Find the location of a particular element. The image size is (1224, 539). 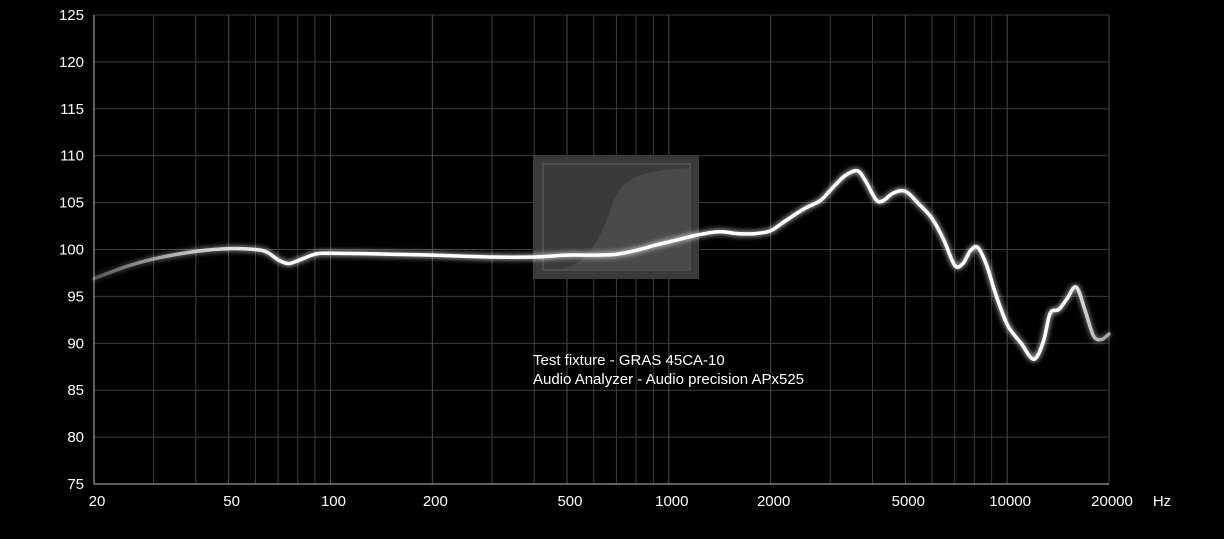

brand-logo-watermark is located at coordinates (616, 217).